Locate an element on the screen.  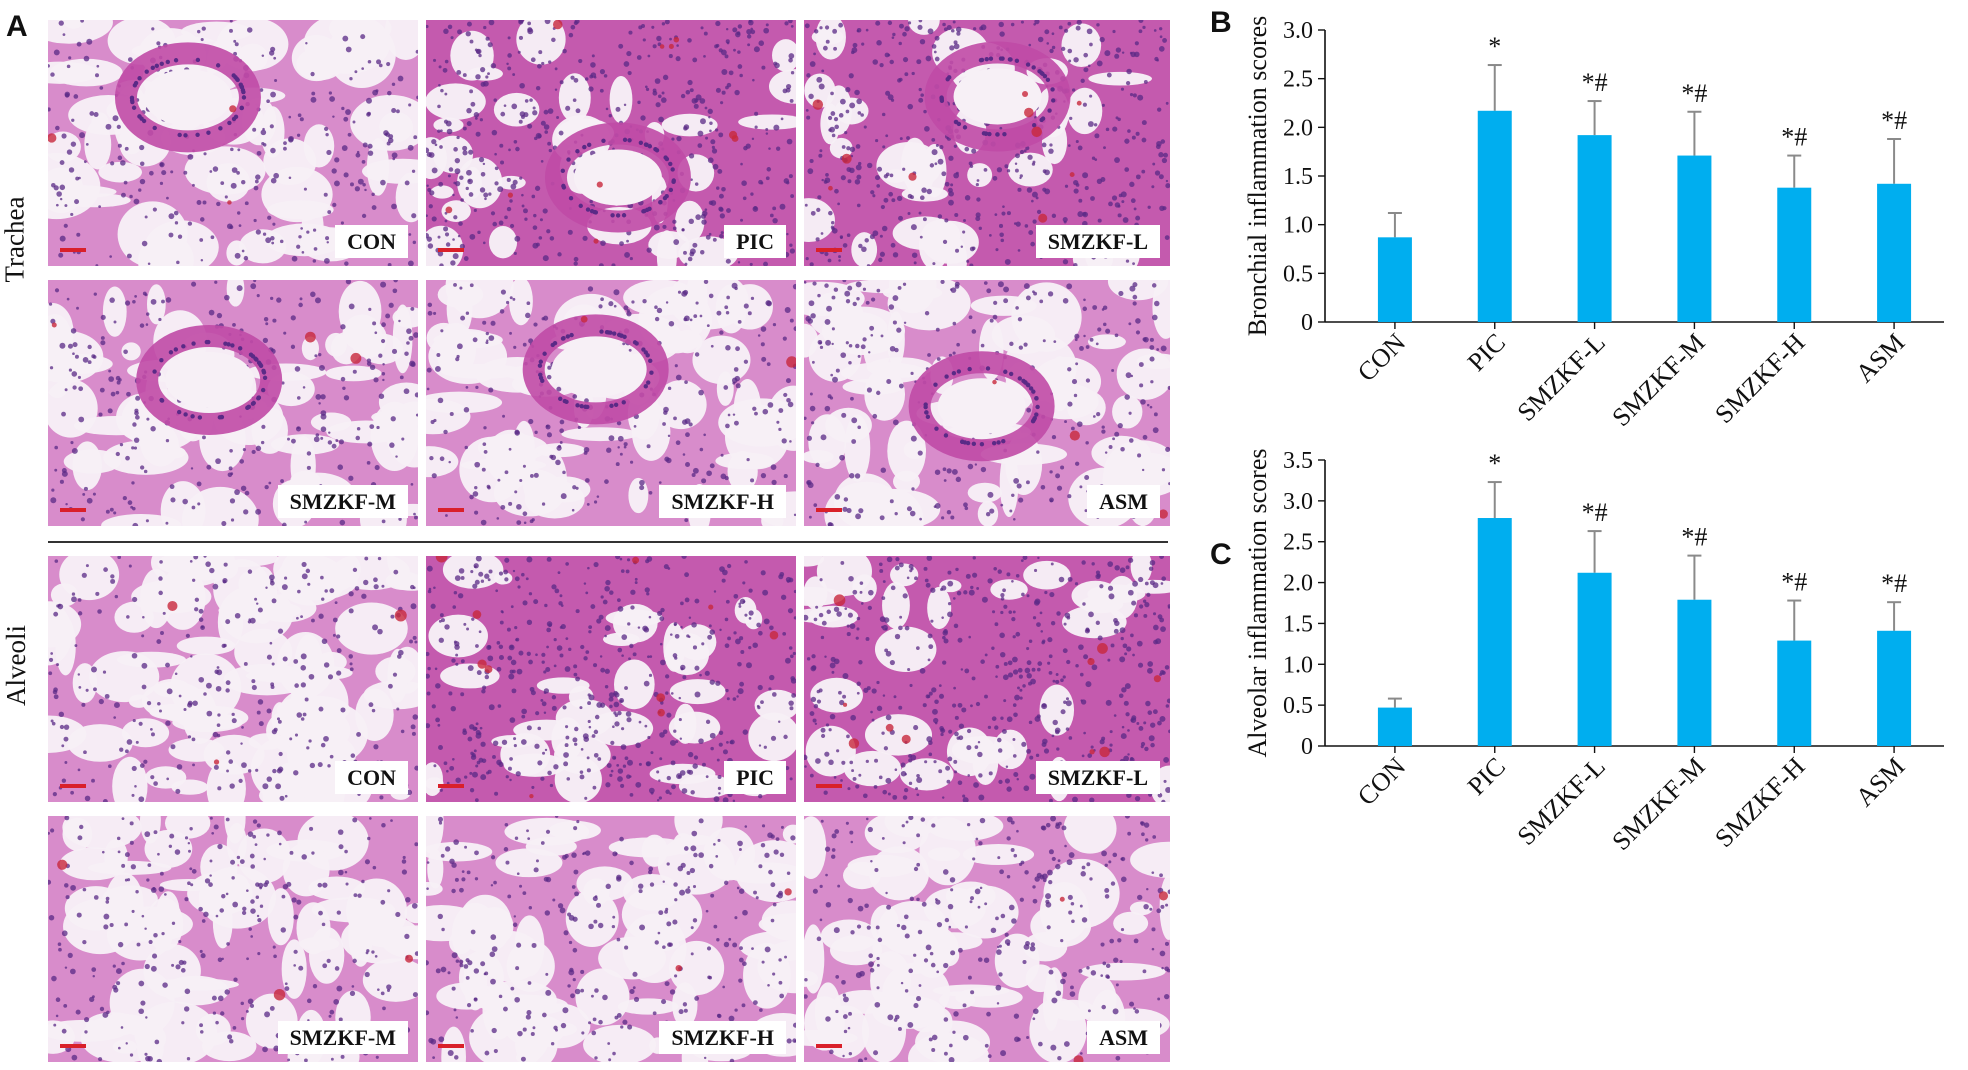
y-axis-label: Bronchial inflammation scores is located at coordinates (1257, 176).